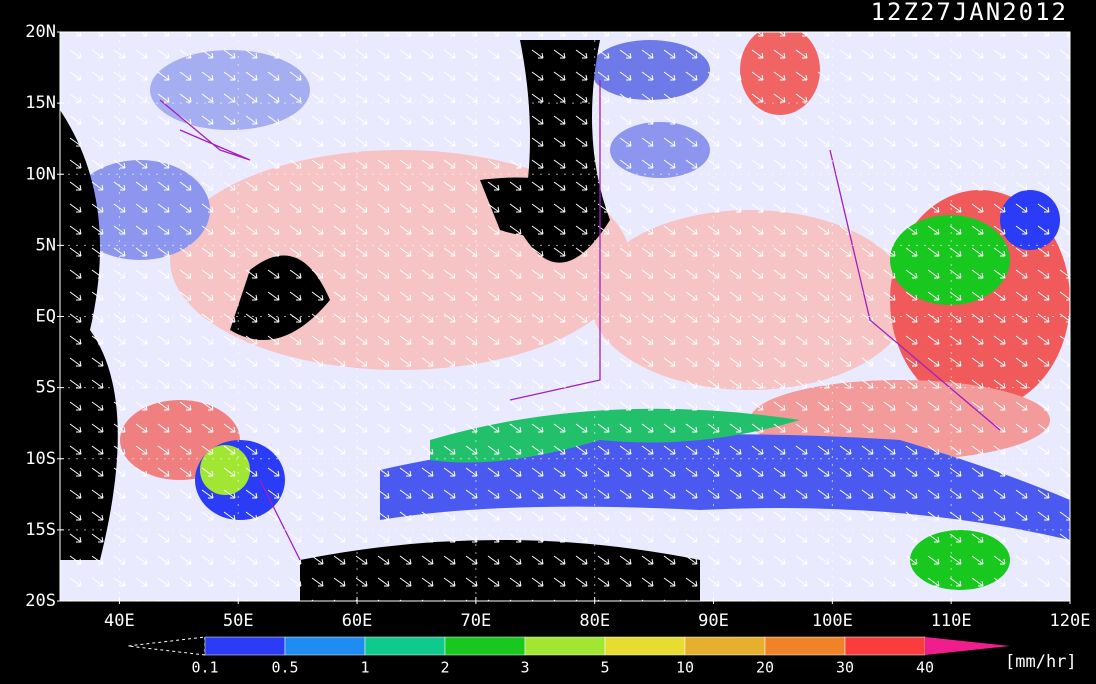 This screenshot has width=1096, height=684. What do you see at coordinates (40, 459) in the screenshot?
I see `lat-label: 10S` at bounding box center [40, 459].